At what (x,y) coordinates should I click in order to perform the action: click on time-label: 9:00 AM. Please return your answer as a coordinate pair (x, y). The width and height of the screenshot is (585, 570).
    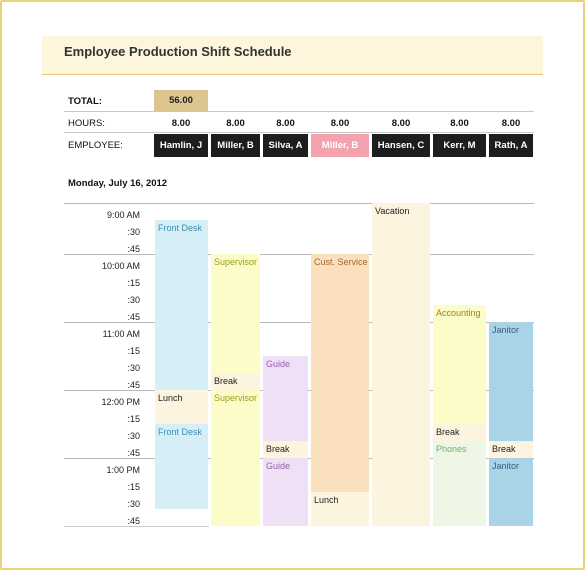
    Looking at the image, I should click on (123, 215).